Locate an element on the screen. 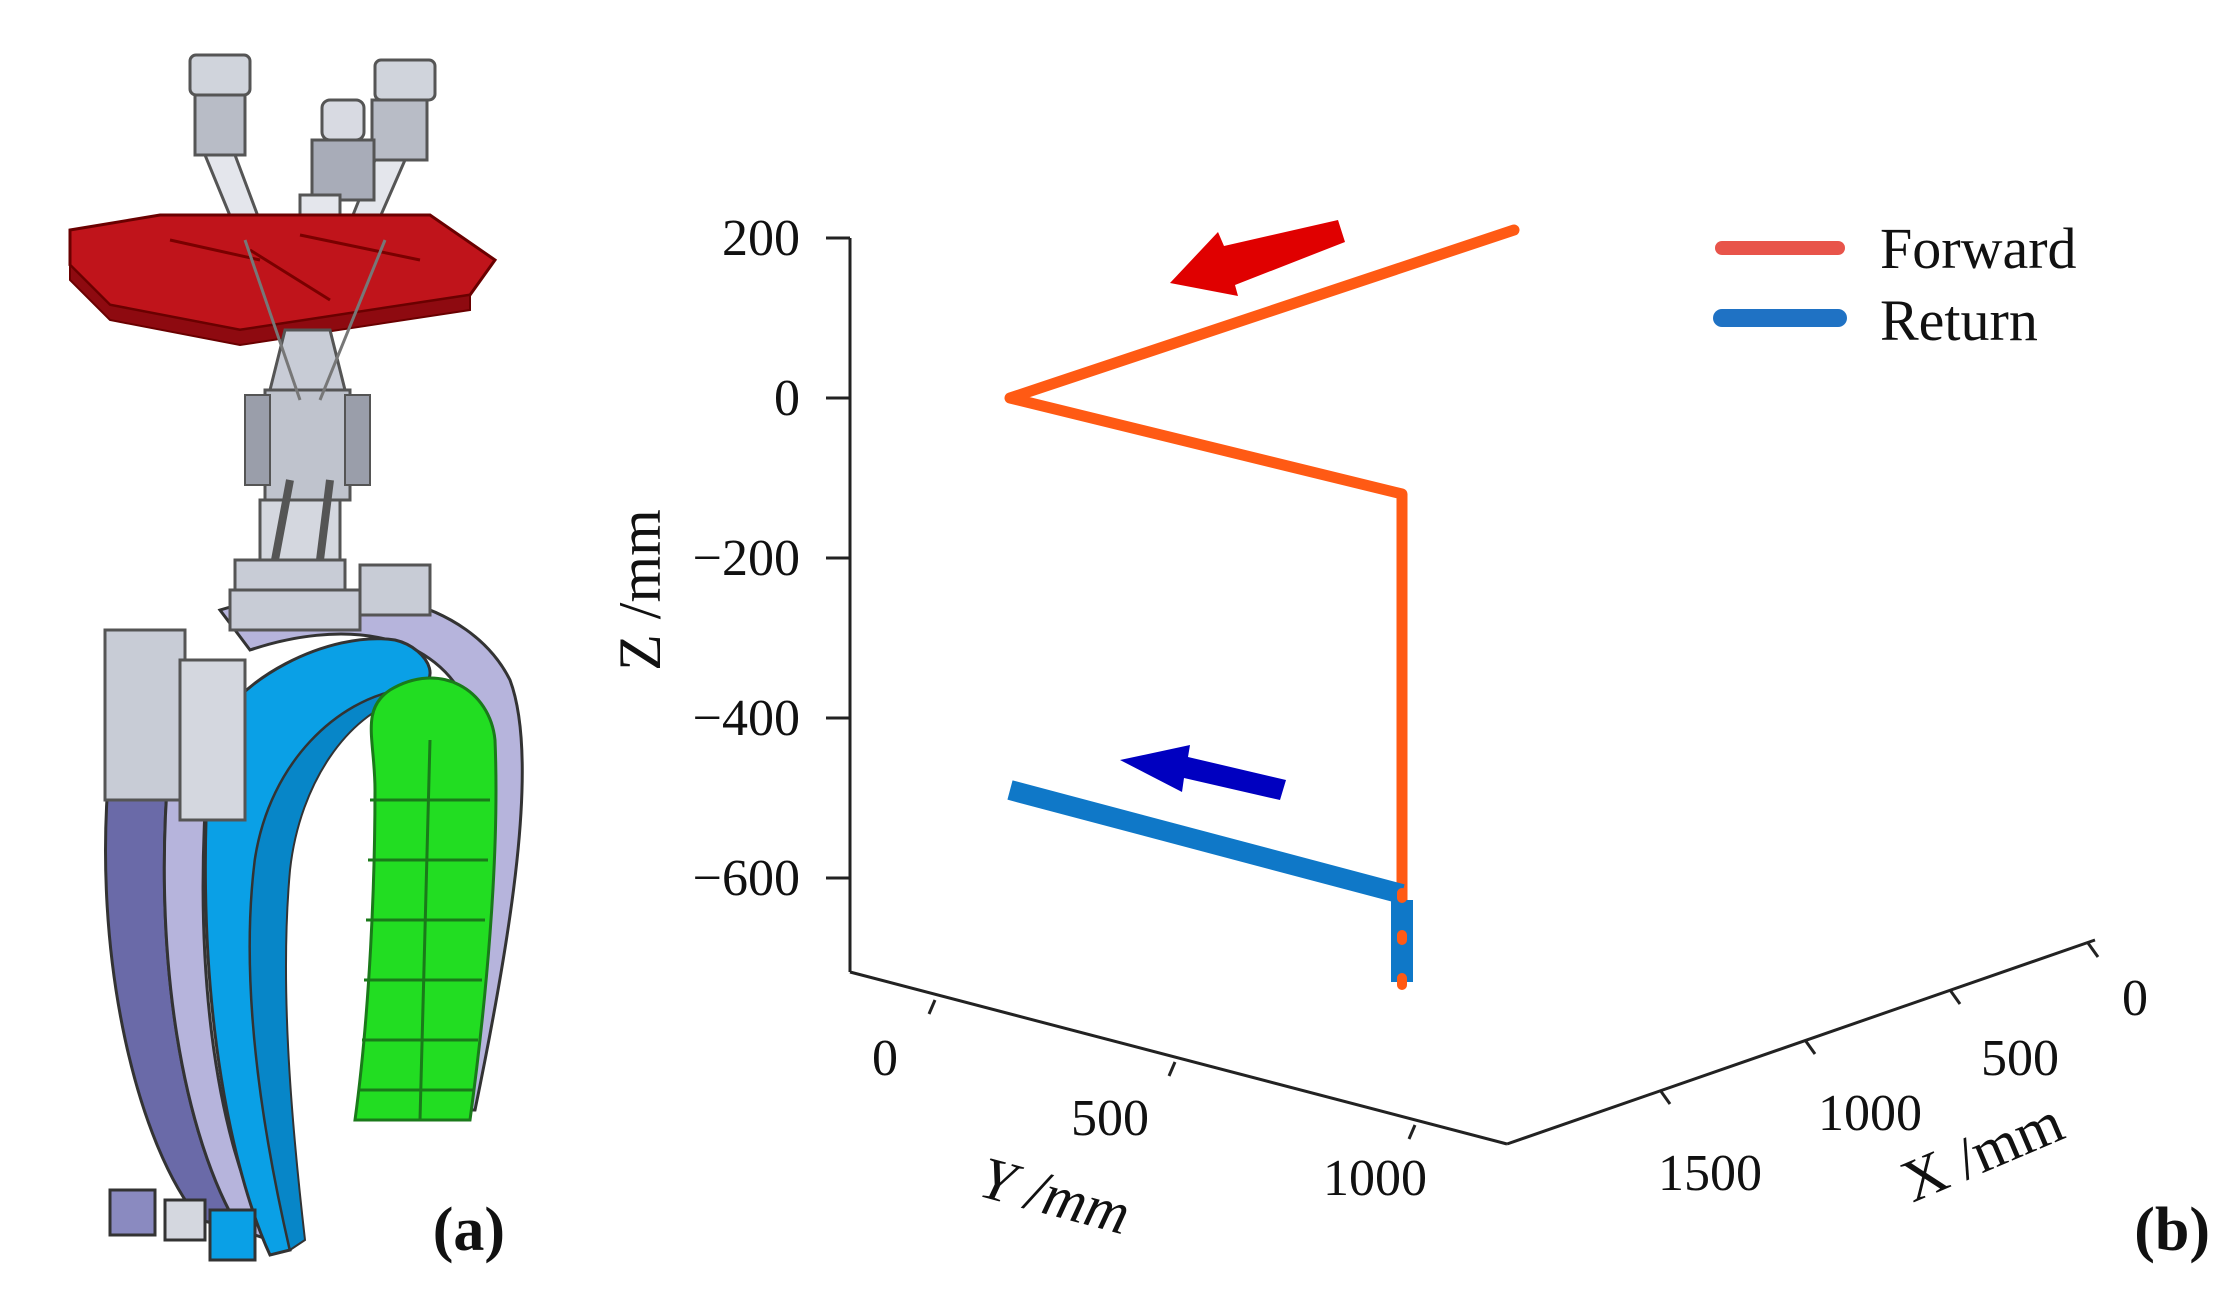 Image resolution: width=2230 pixels, height=1299 pixels. y-ticks: 0 500 1000 is located at coordinates (1149, 1103).